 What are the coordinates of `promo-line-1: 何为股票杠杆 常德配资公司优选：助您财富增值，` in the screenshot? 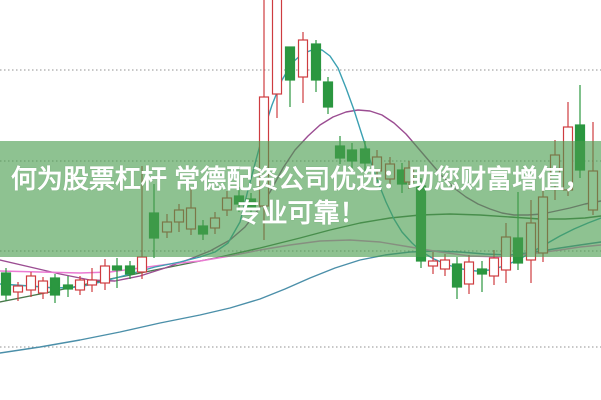 It's located at (300, 179).